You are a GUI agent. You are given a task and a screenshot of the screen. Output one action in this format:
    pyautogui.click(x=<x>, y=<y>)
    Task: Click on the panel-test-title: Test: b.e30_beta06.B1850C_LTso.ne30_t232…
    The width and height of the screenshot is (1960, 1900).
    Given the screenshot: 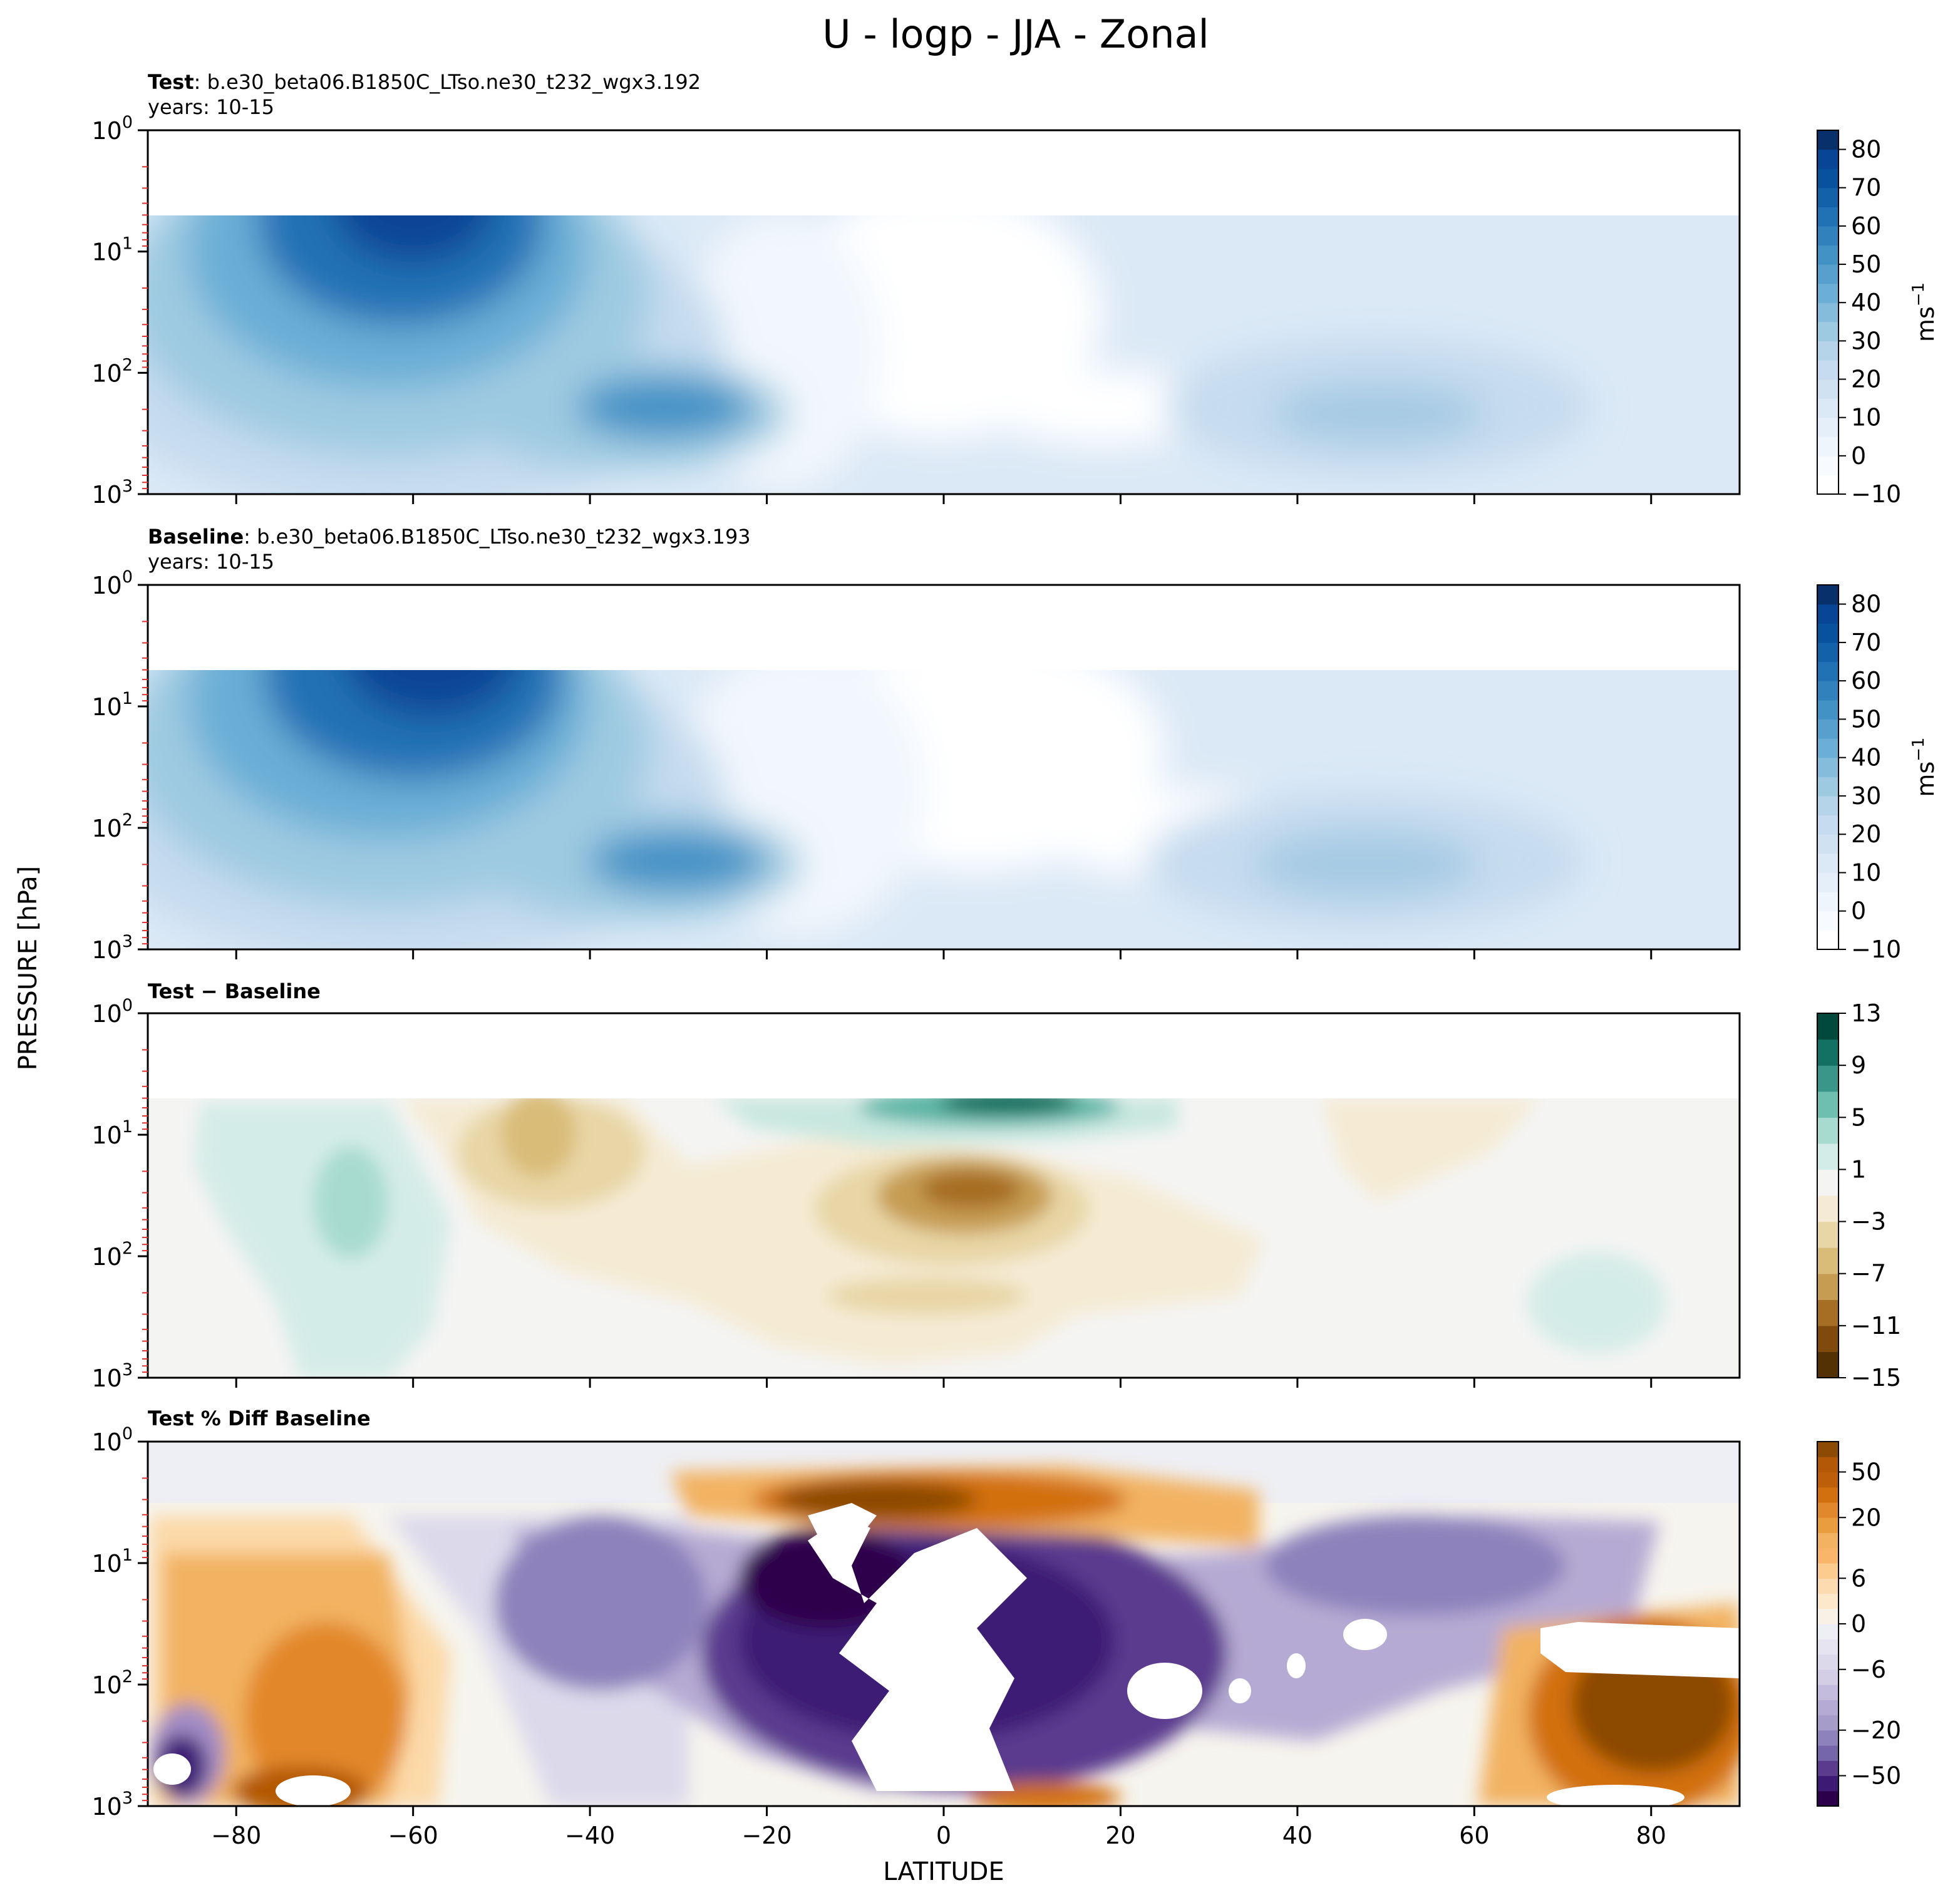 What is the action you would take?
    pyautogui.click(x=424, y=82)
    